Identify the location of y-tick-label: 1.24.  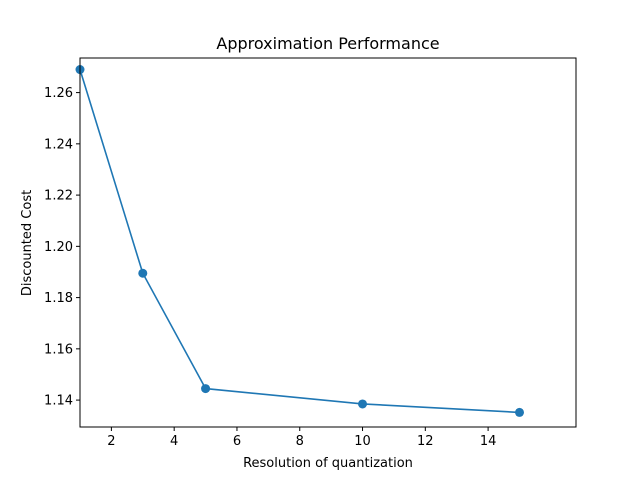
(58, 144).